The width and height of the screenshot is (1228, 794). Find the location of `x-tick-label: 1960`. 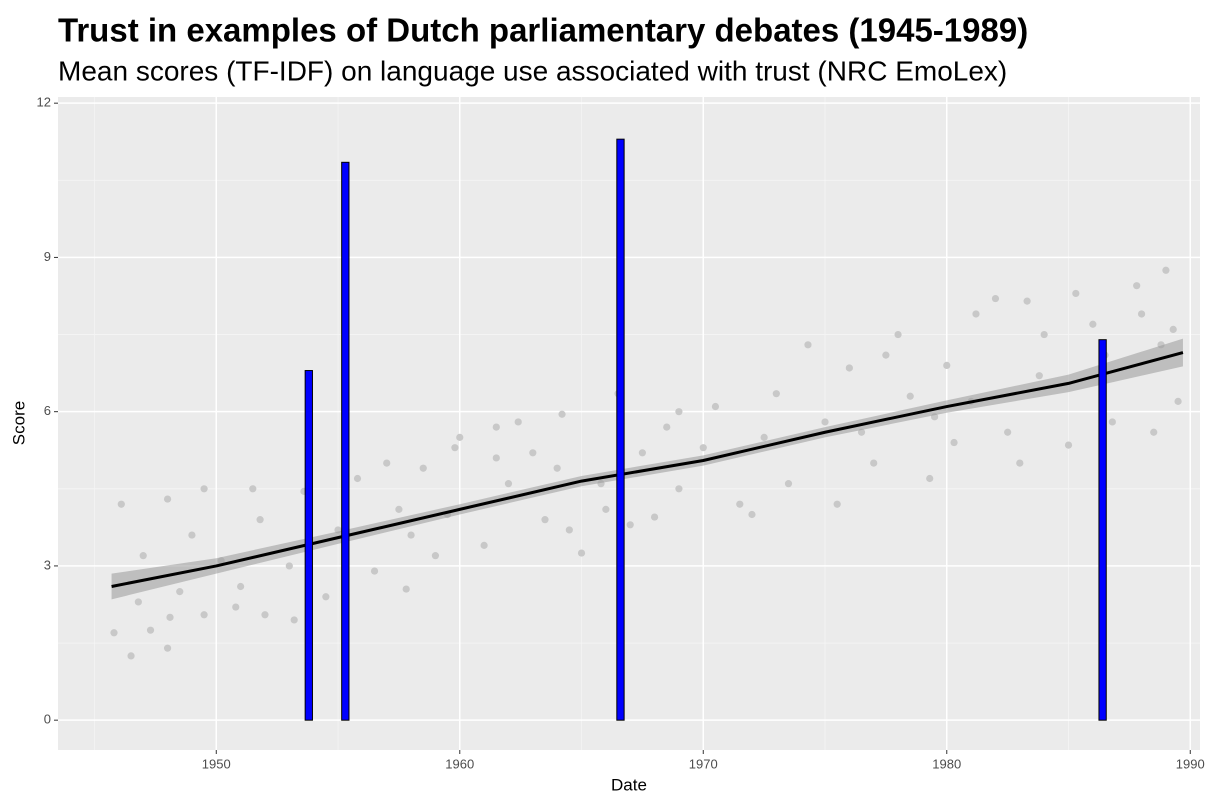

x-tick-label: 1960 is located at coordinates (459, 763).